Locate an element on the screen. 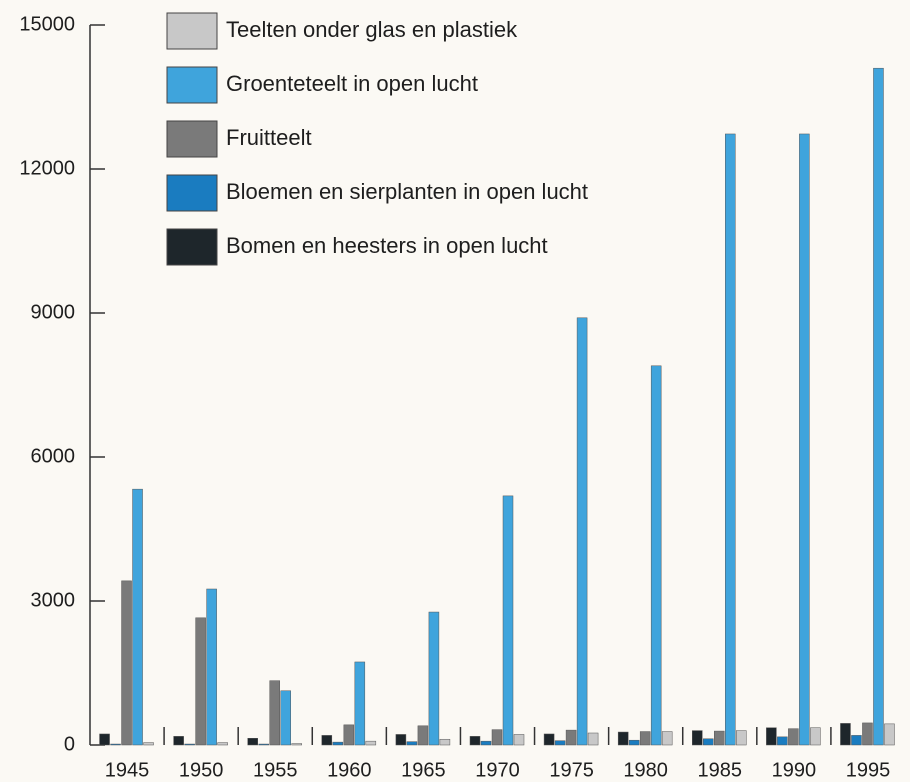  x-tick-label: 1945 is located at coordinates (127, 770).